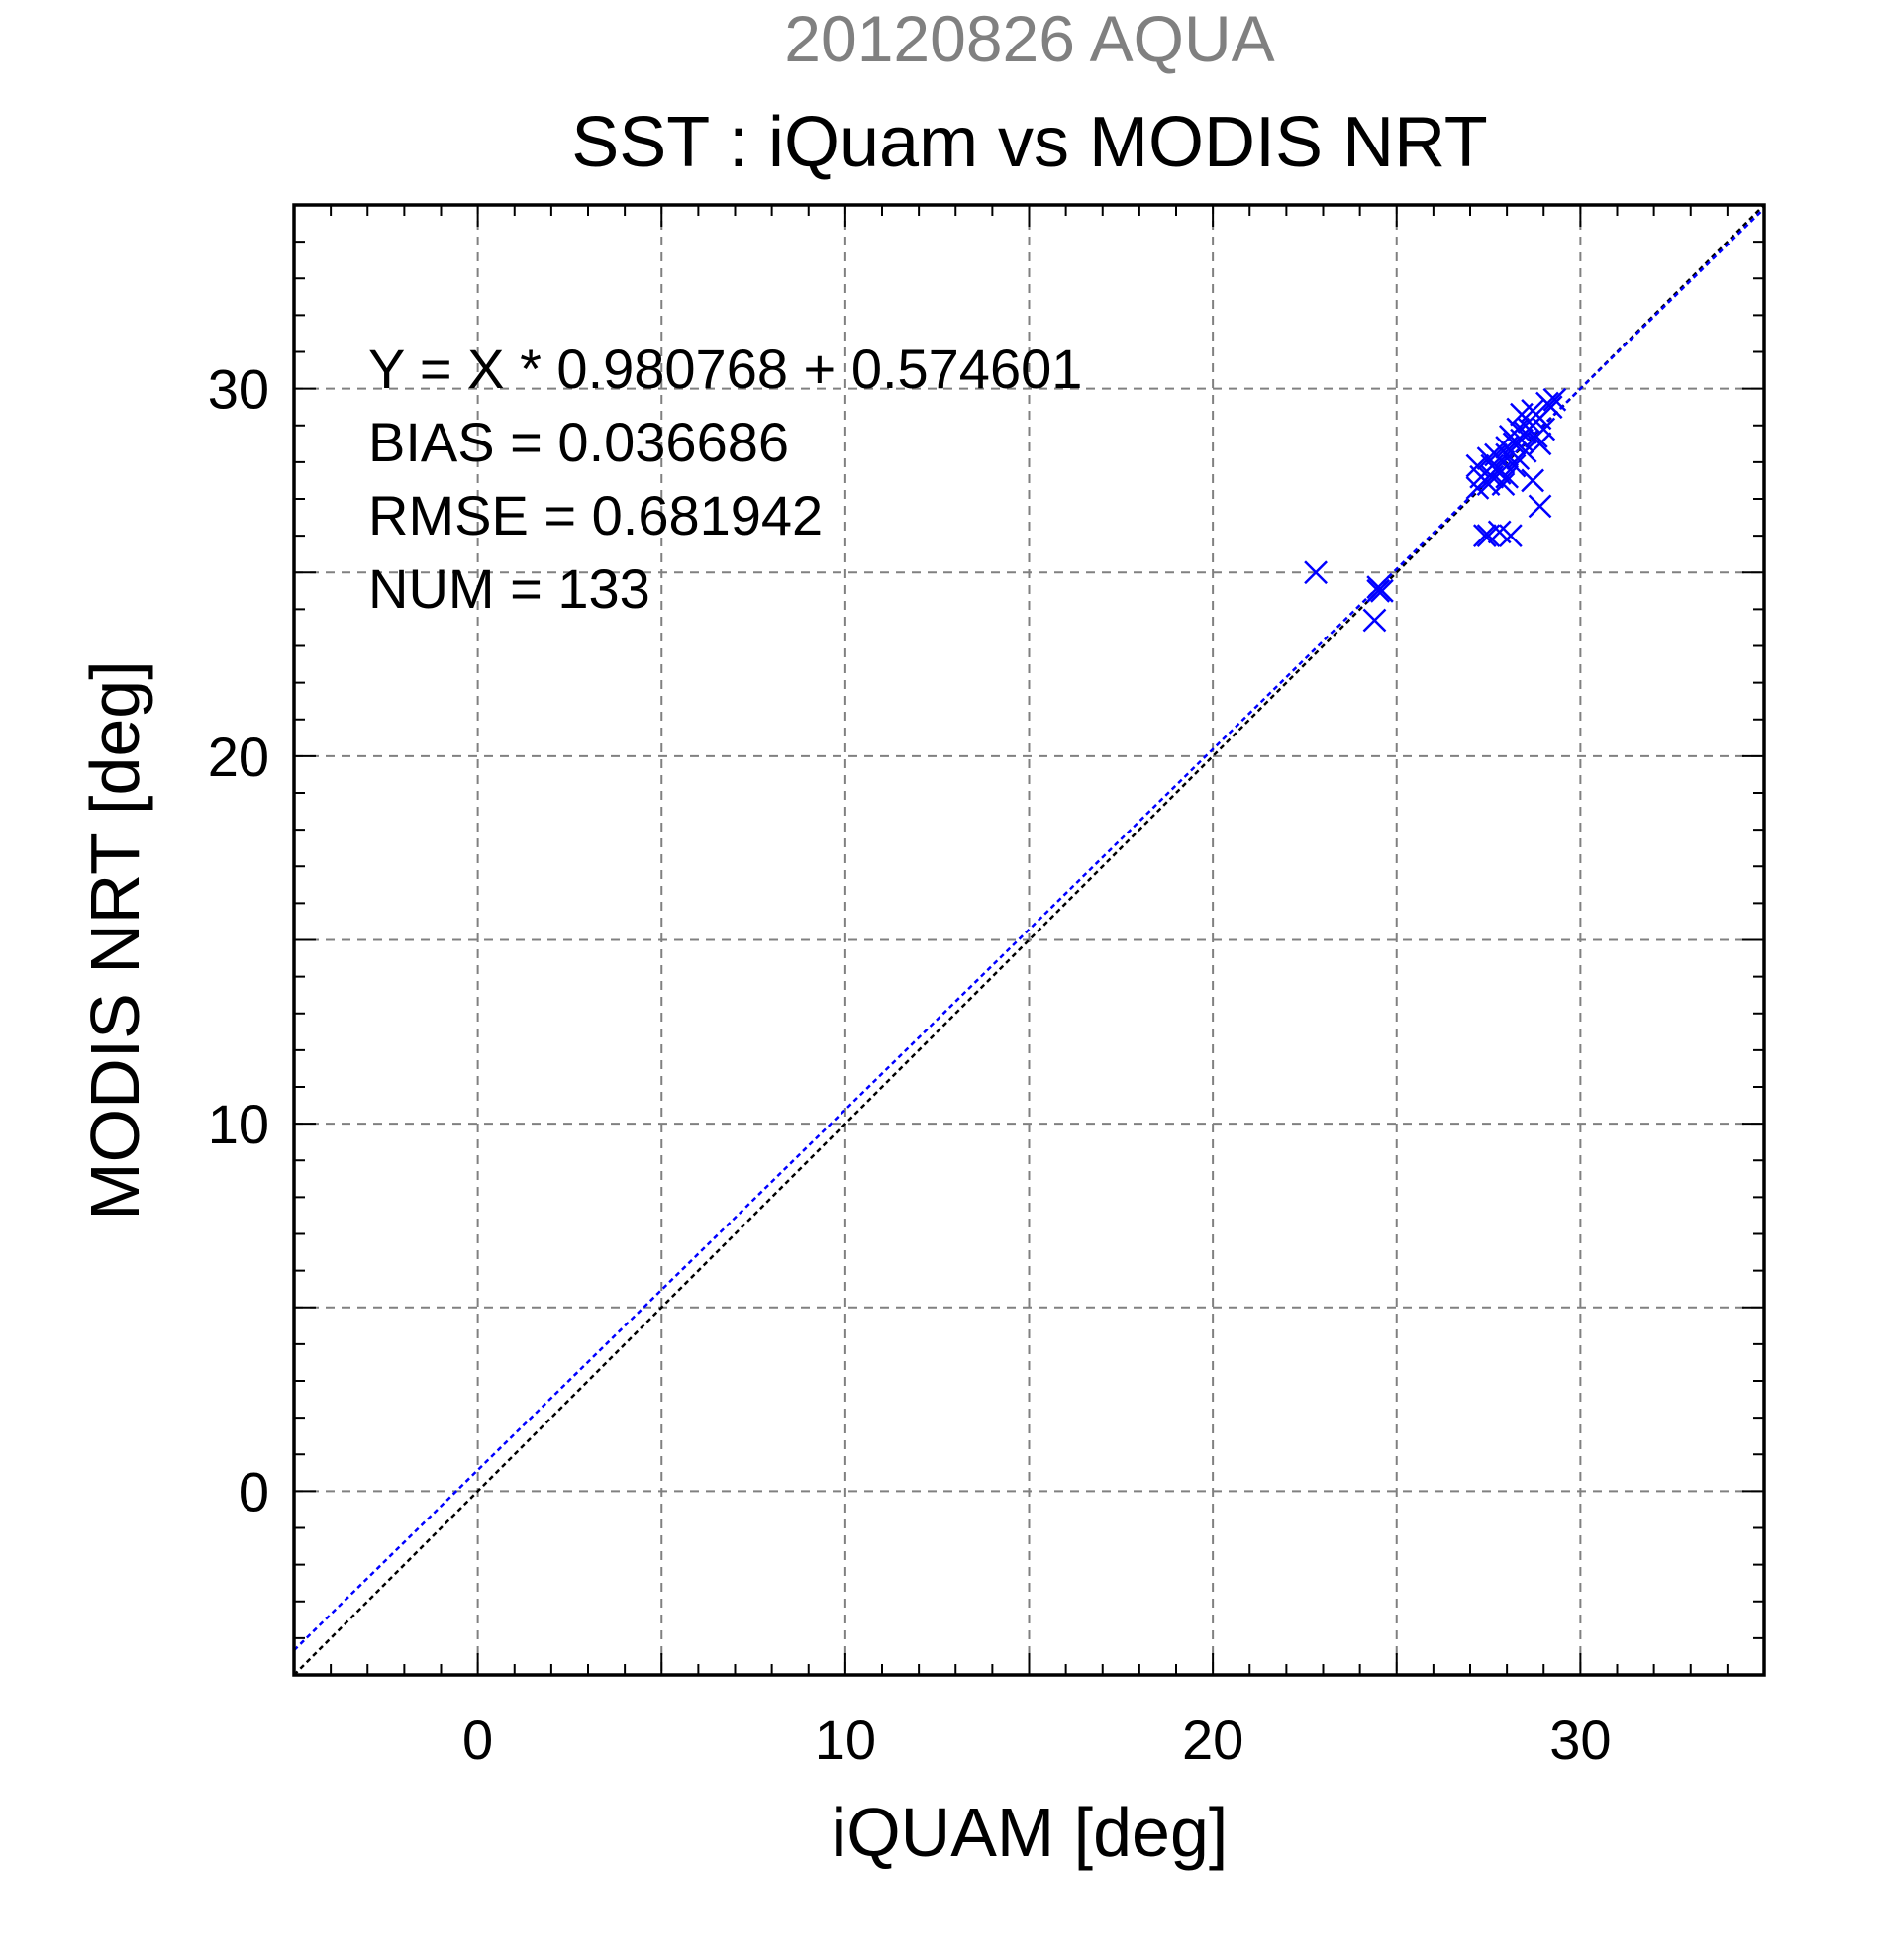 This screenshot has width=1881, height=1960. I want to click on x-tick-label: 10, so click(845, 1740).